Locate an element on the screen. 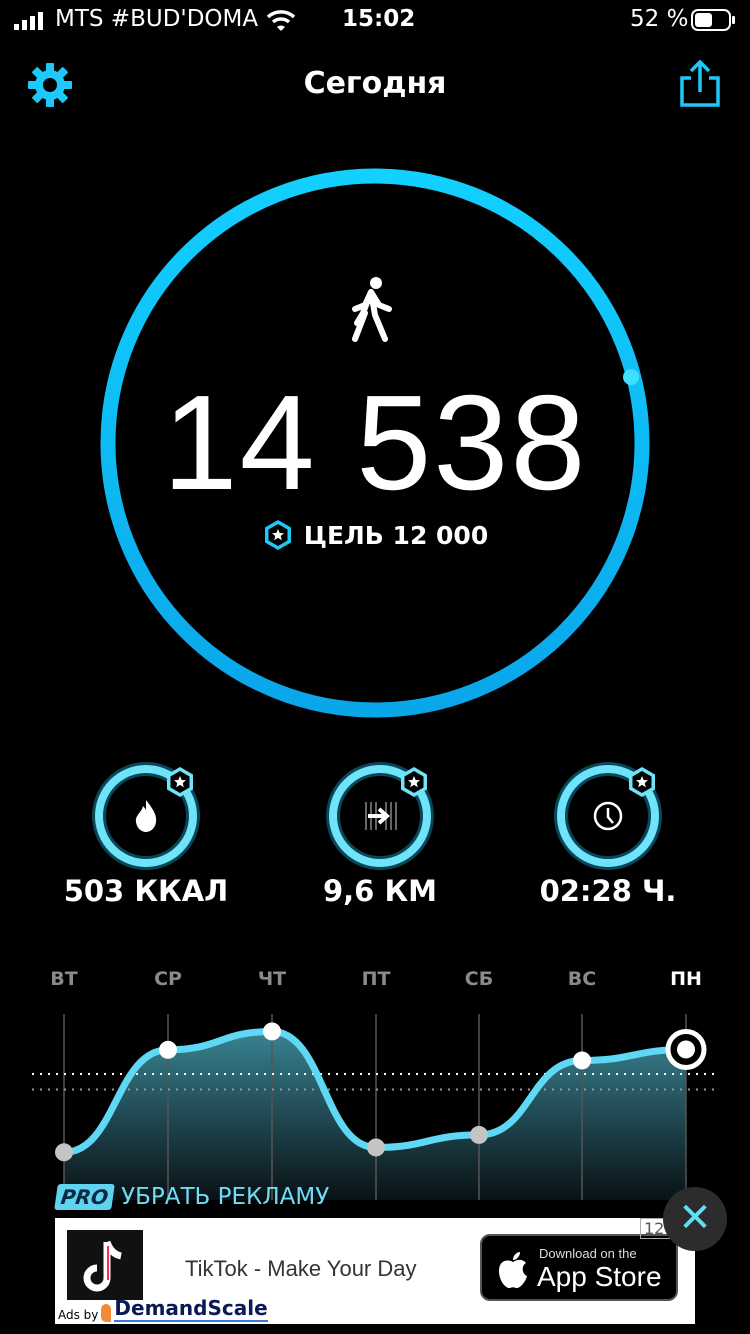 The height and width of the screenshot is (1334, 750). day-label: ВТ is located at coordinates (64, 979).